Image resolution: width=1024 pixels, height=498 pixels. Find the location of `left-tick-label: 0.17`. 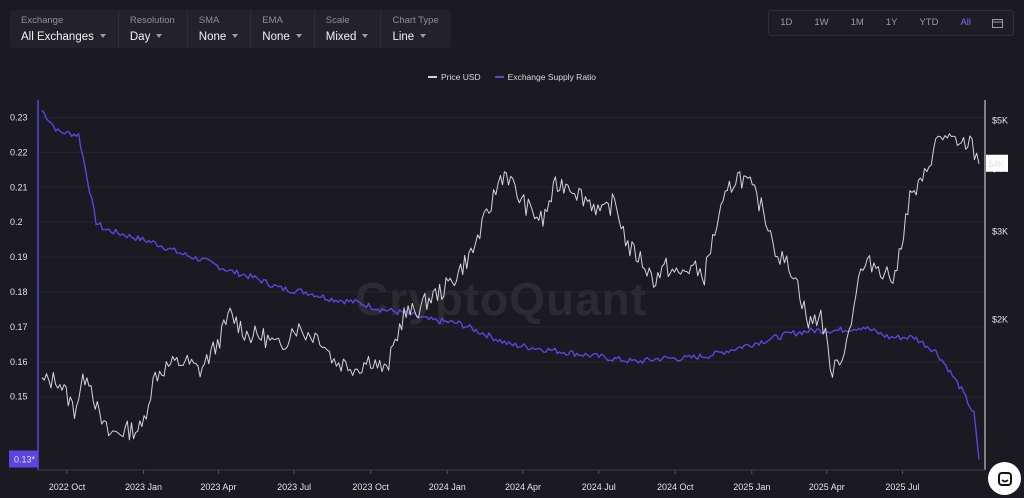

left-tick-label: 0.17 is located at coordinates (19, 327).